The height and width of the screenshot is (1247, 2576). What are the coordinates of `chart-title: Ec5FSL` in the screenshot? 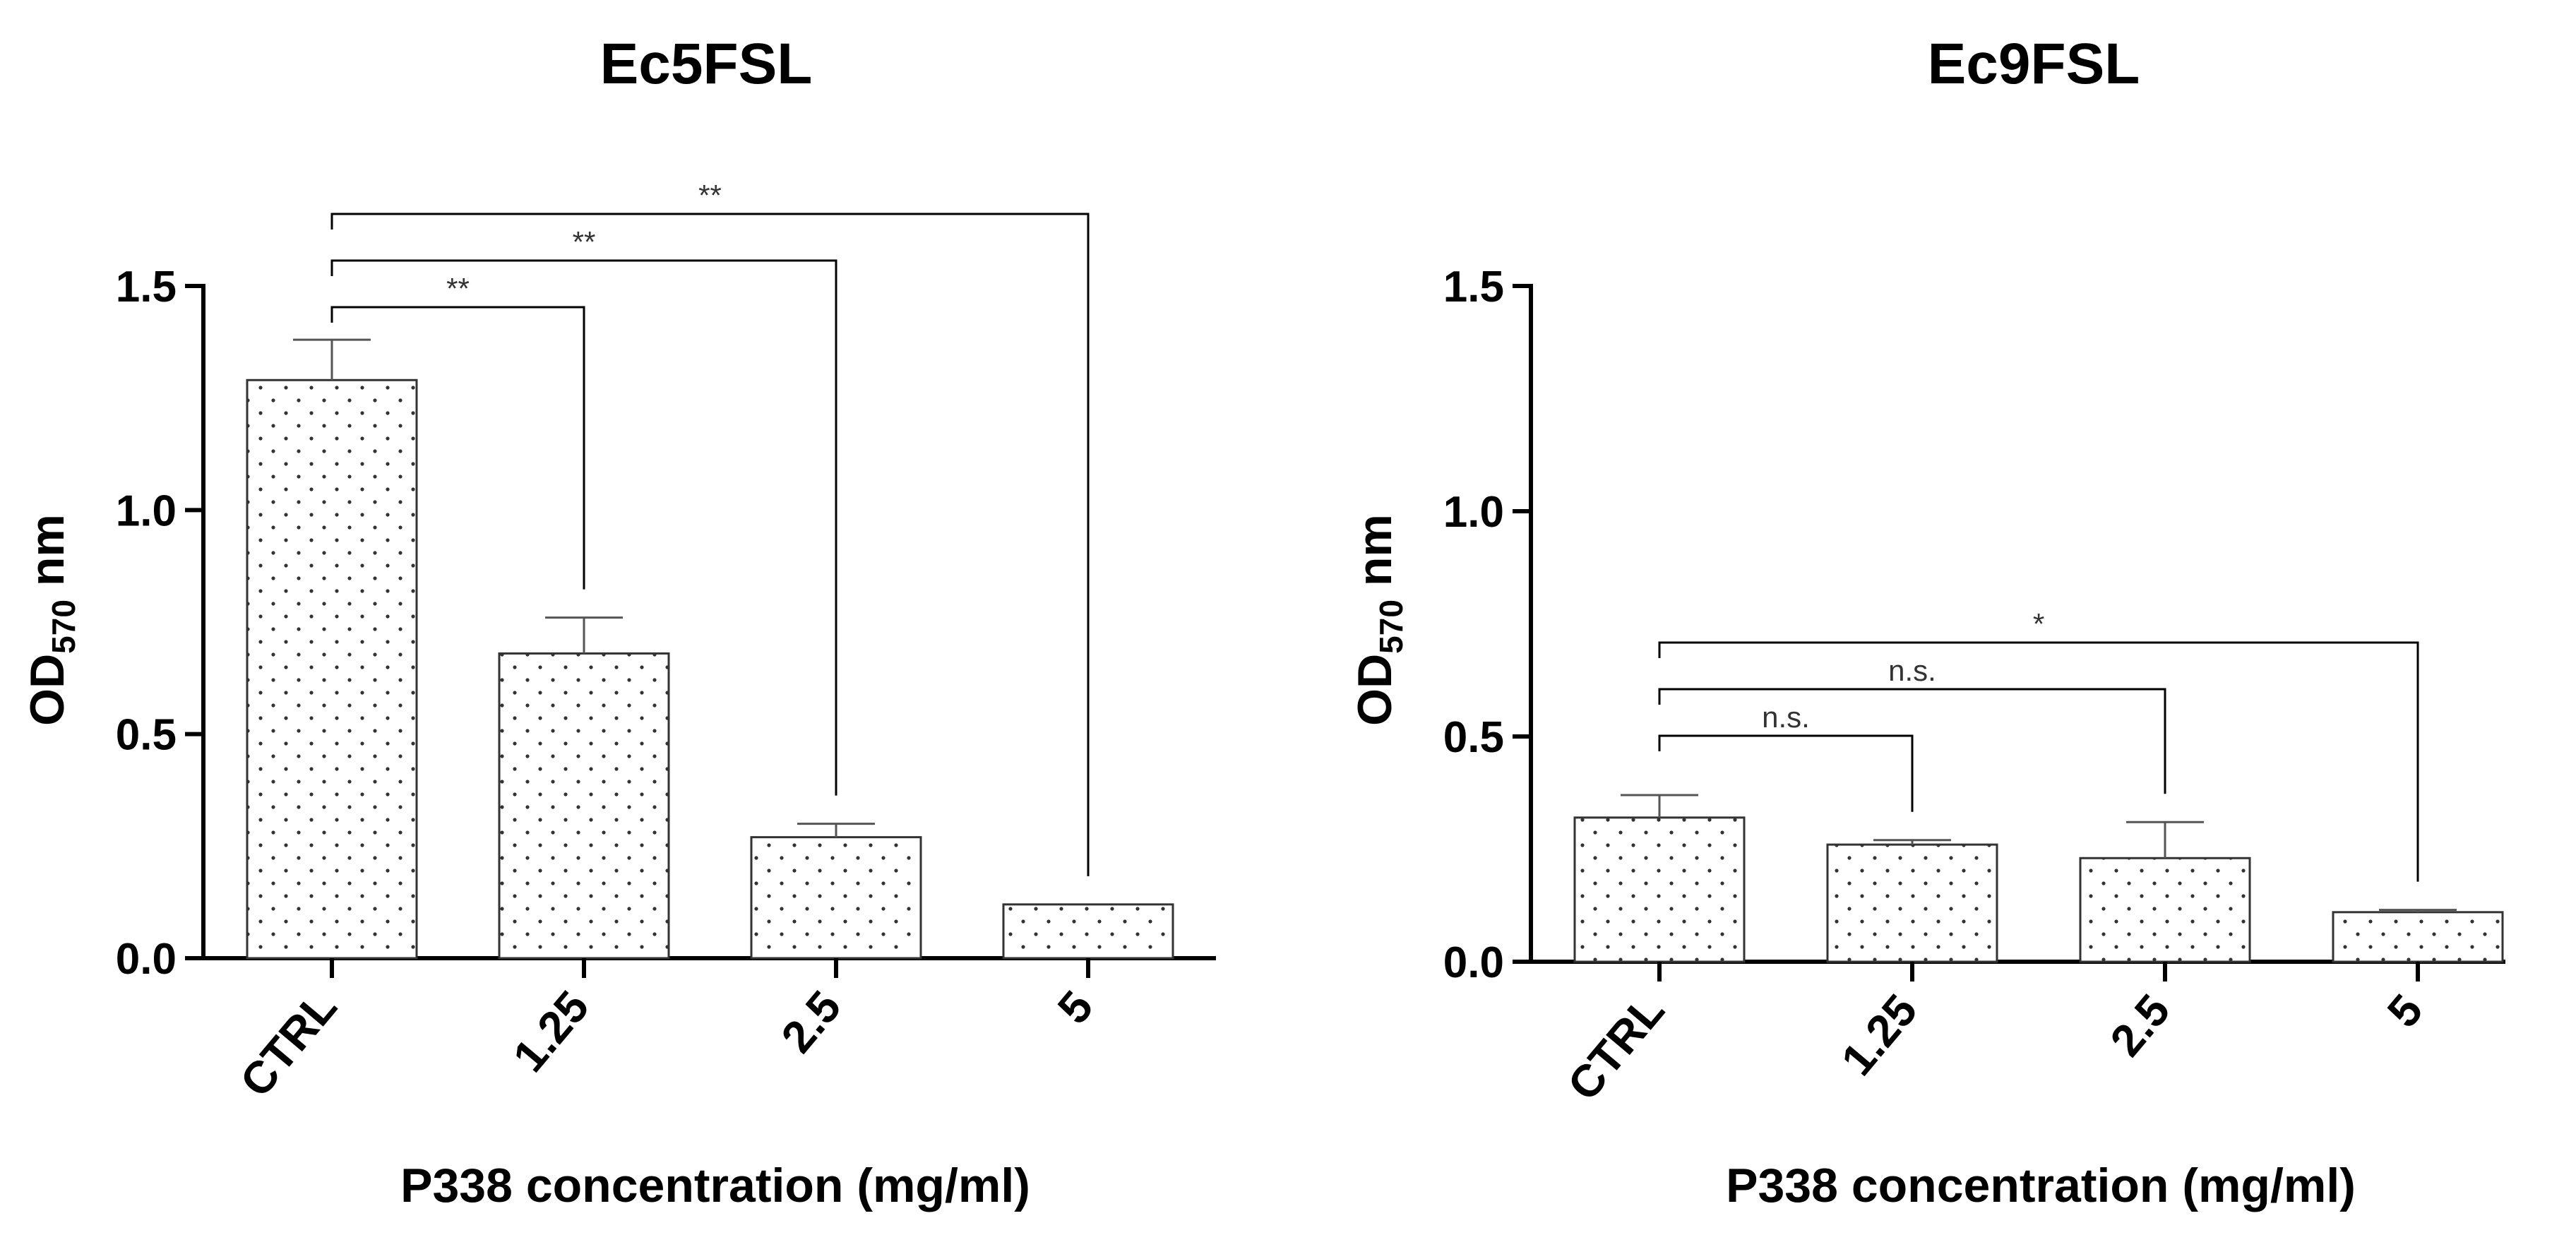 It's located at (706, 64).